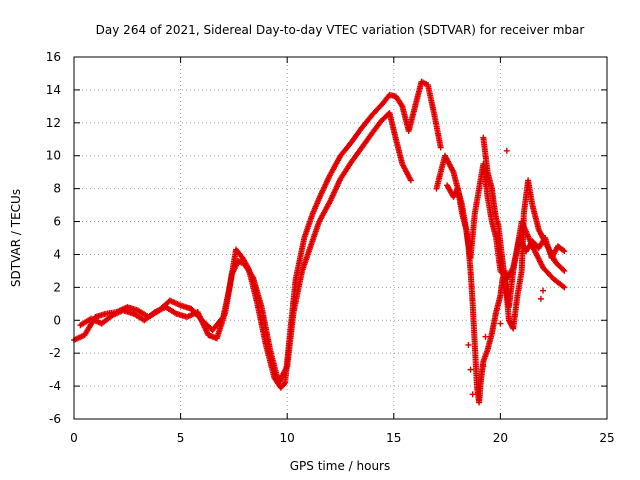  Describe the element at coordinates (57, 320) in the screenshot. I see `y-tick-label: 0` at that location.